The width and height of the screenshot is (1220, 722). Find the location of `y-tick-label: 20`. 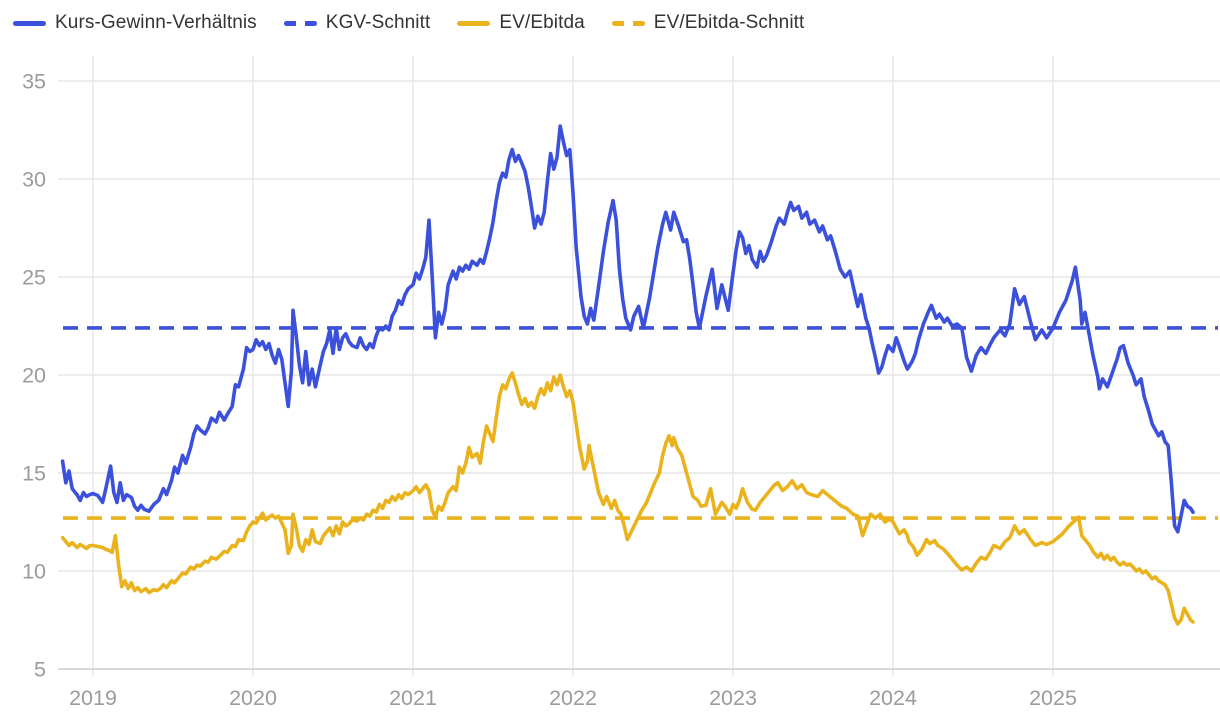

y-tick-label: 20 is located at coordinates (34, 376).